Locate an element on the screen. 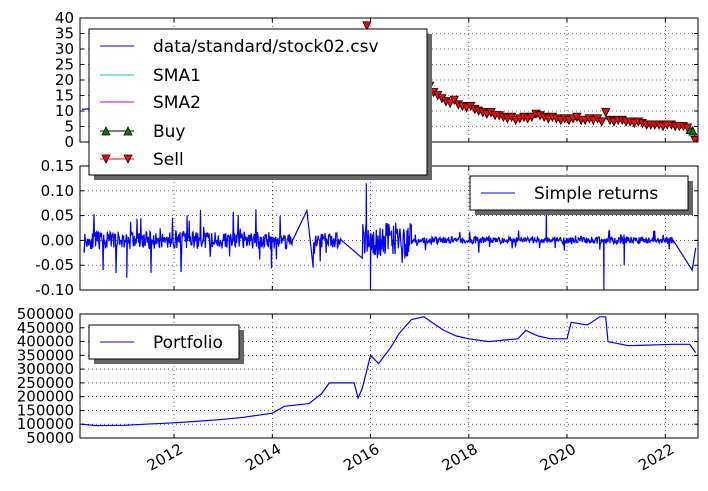  y-tick-label: 0.15 is located at coordinates (57, 166).